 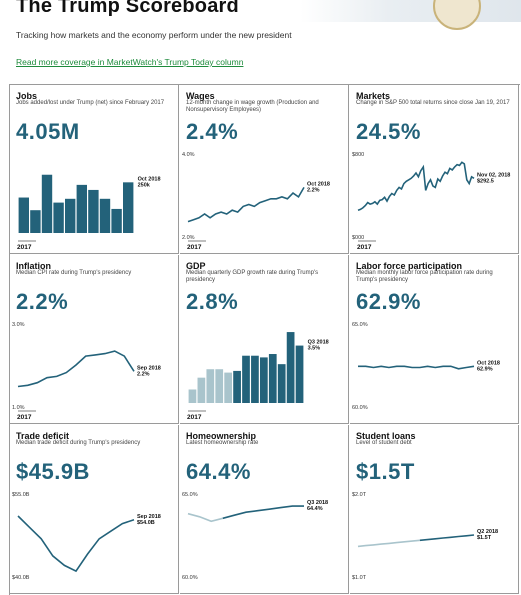 I want to click on last-value-label: 64.4%, so click(x=315, y=509).